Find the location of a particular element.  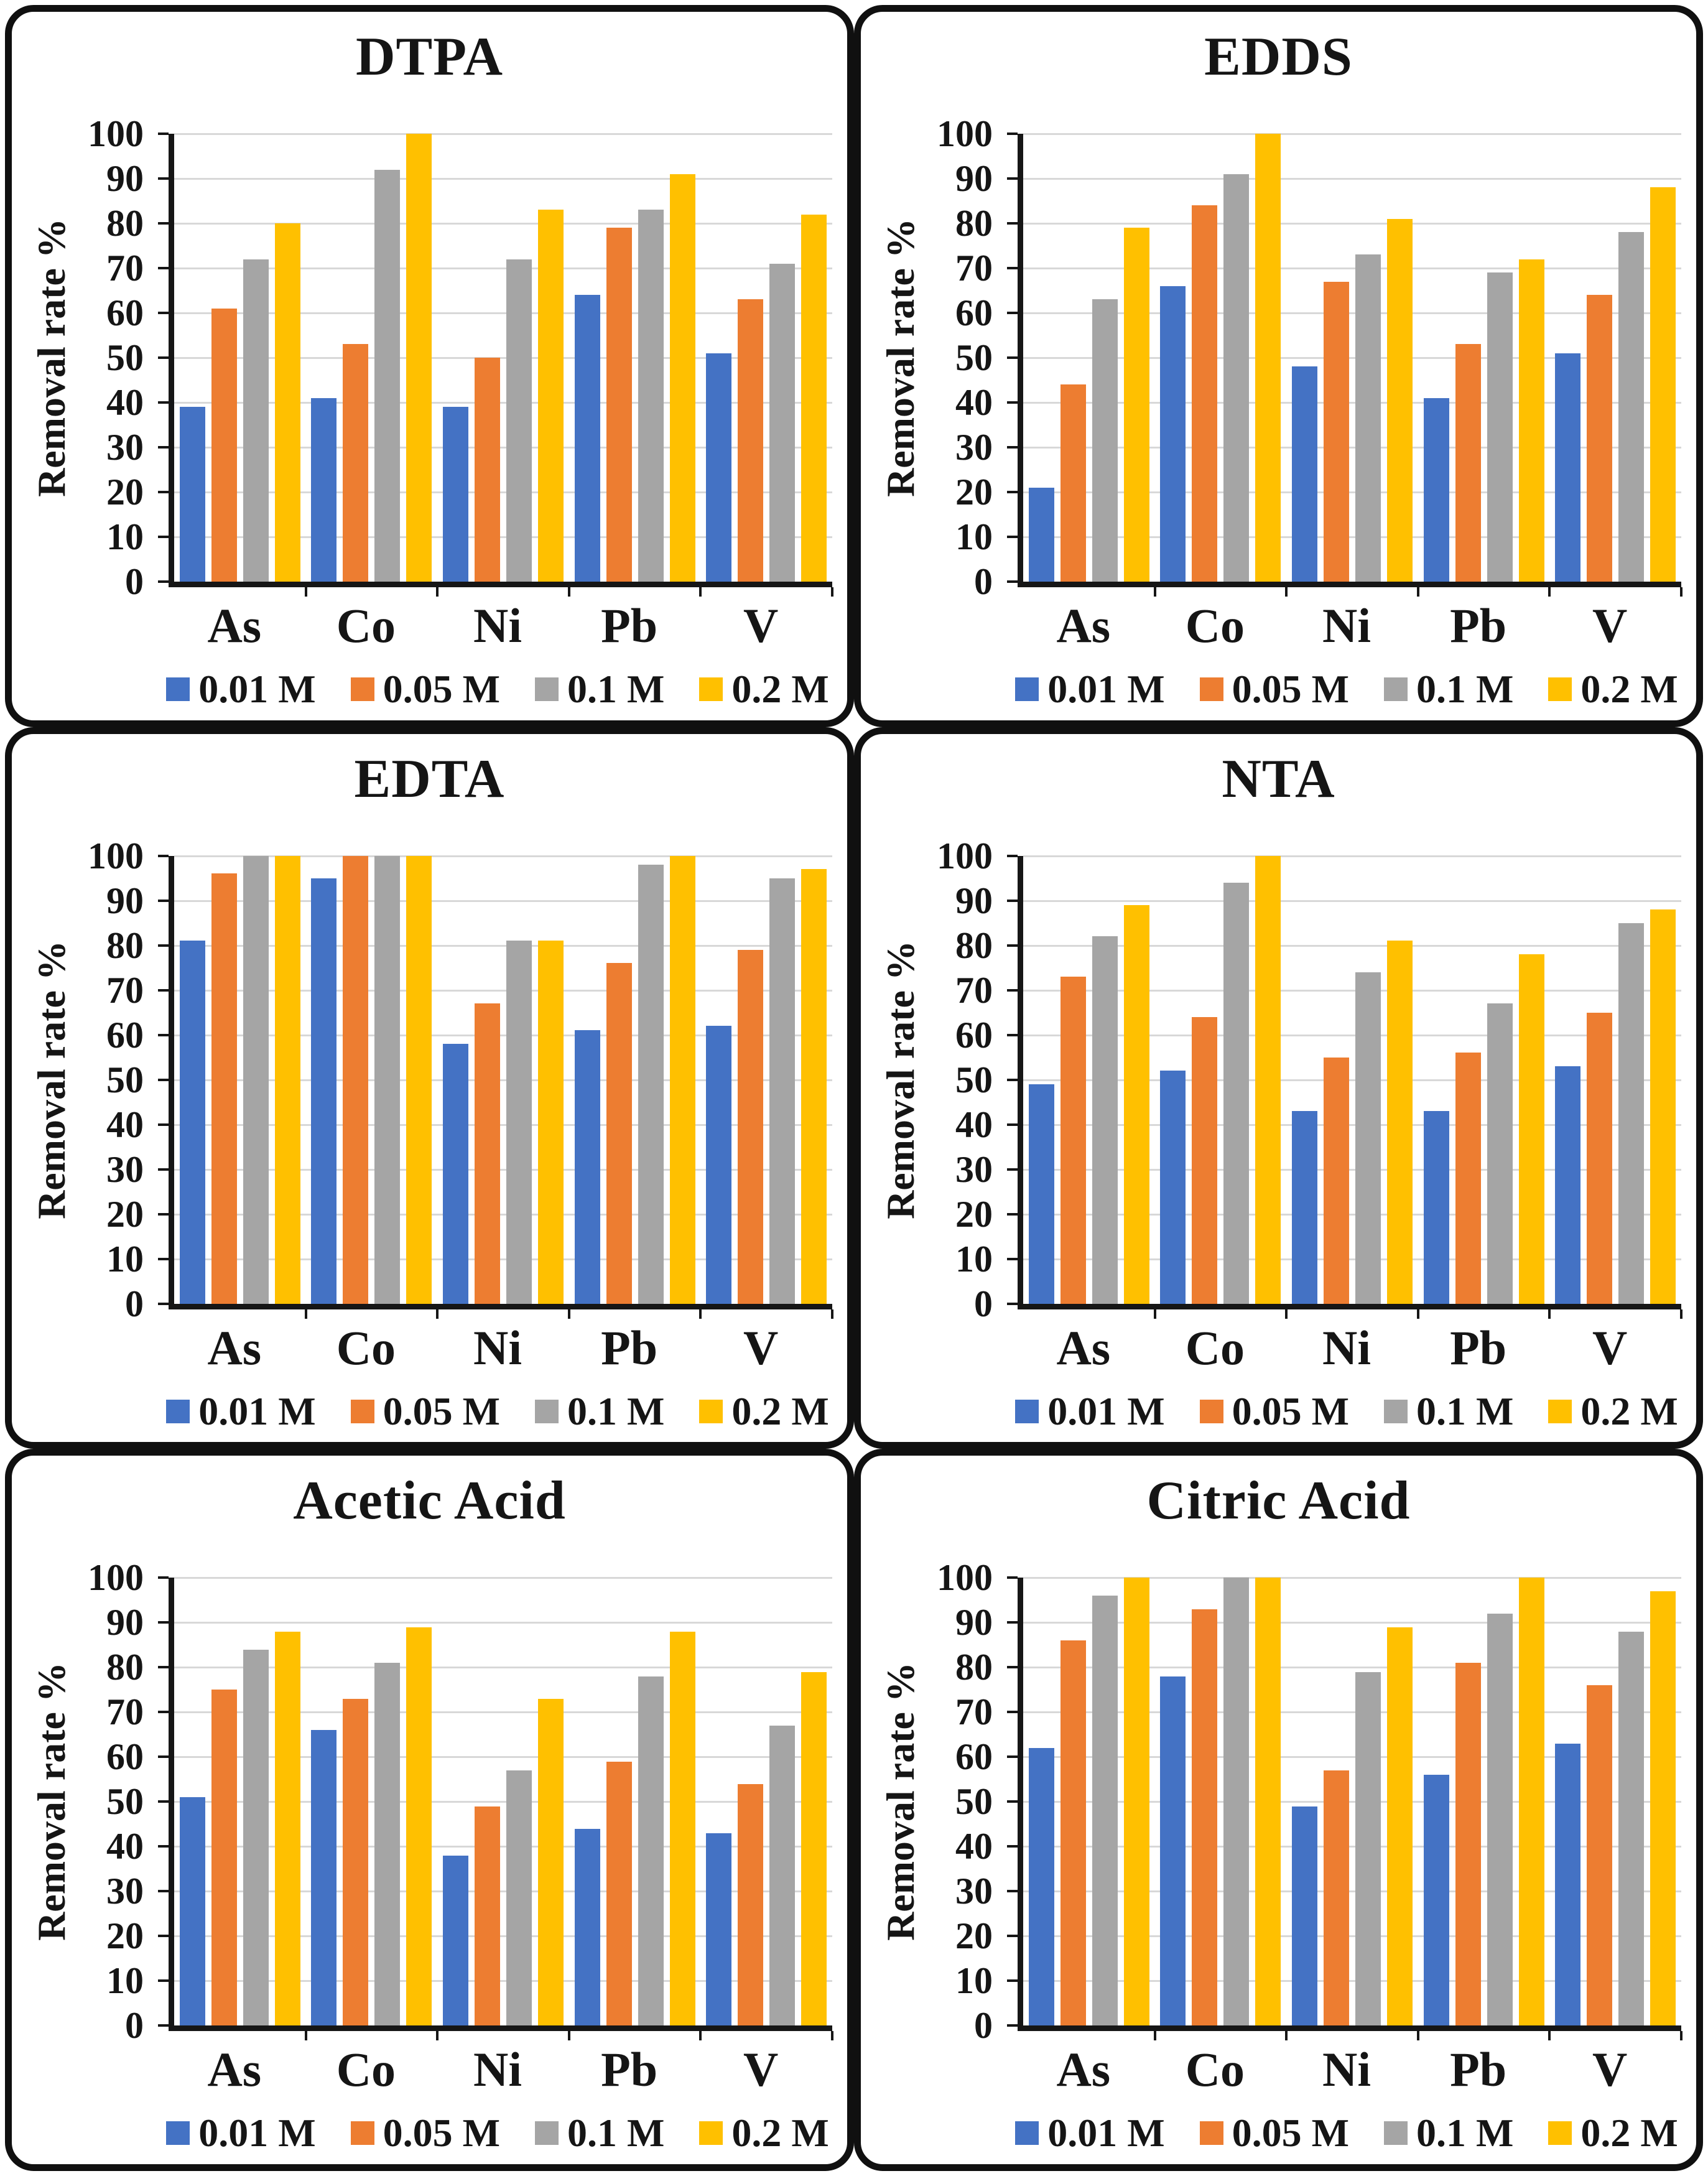

plot-area is located at coordinates (1344, 365).